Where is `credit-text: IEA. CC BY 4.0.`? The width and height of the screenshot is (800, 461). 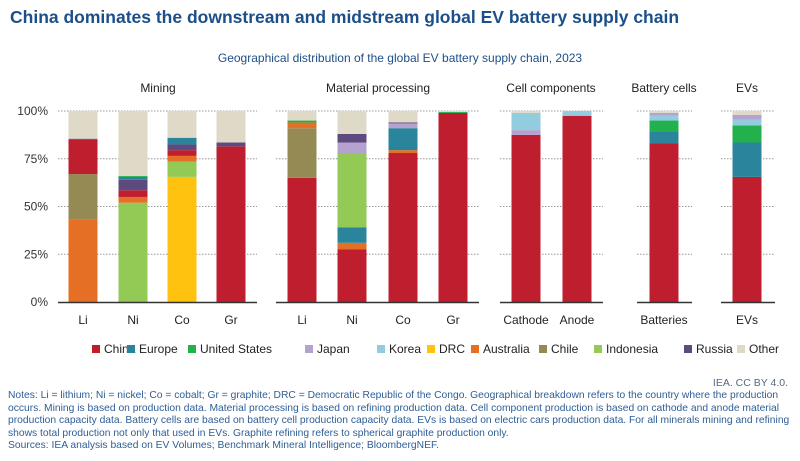
credit-text: IEA. CC BY 4.0. is located at coordinates (750, 383).